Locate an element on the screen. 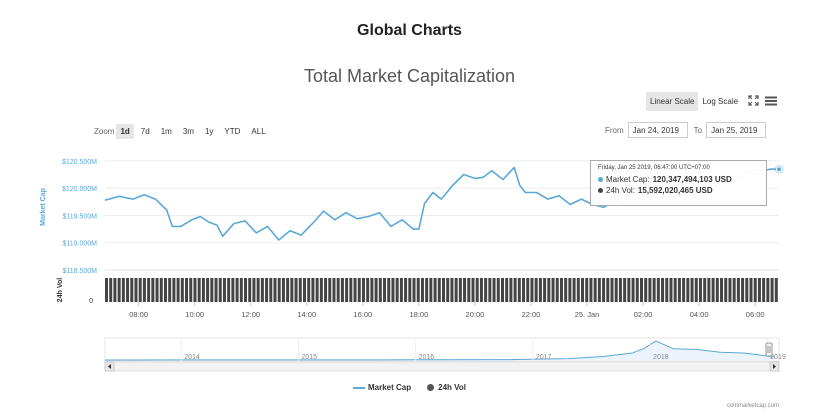 The image size is (819, 415). x-tick-label: 16:00 is located at coordinates (362, 314).